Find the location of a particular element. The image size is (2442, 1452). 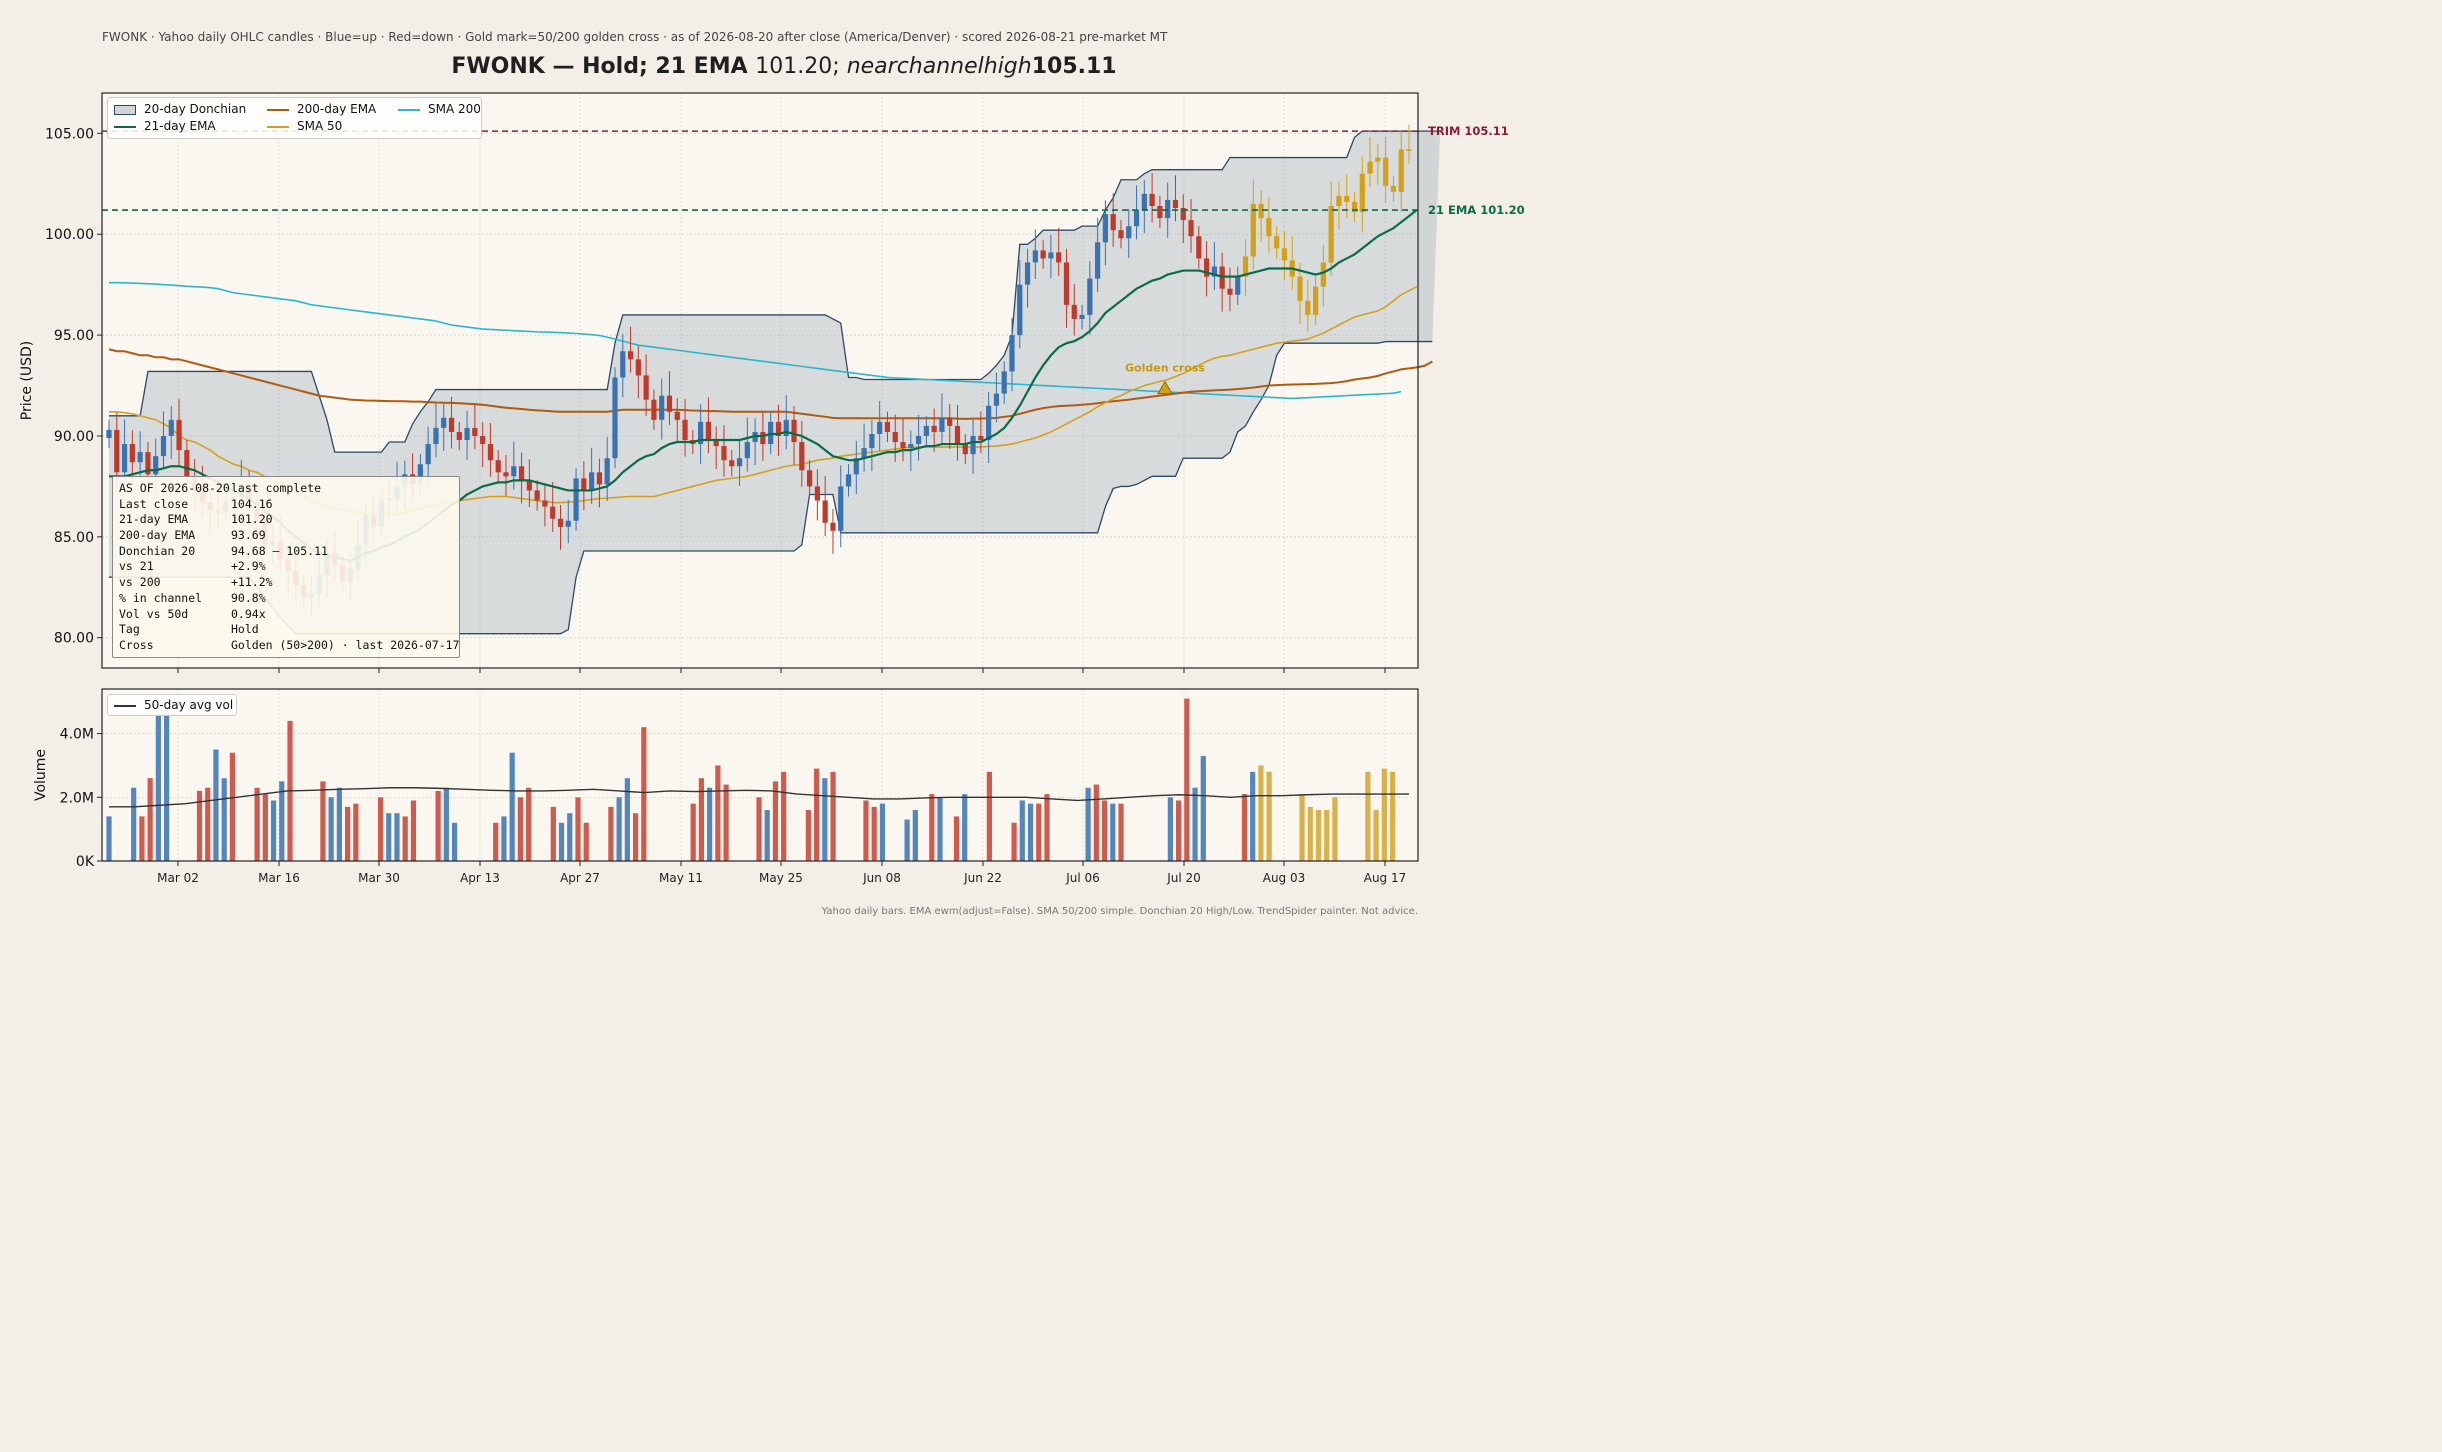

info-key: Vol vs 50d is located at coordinates (154, 613).